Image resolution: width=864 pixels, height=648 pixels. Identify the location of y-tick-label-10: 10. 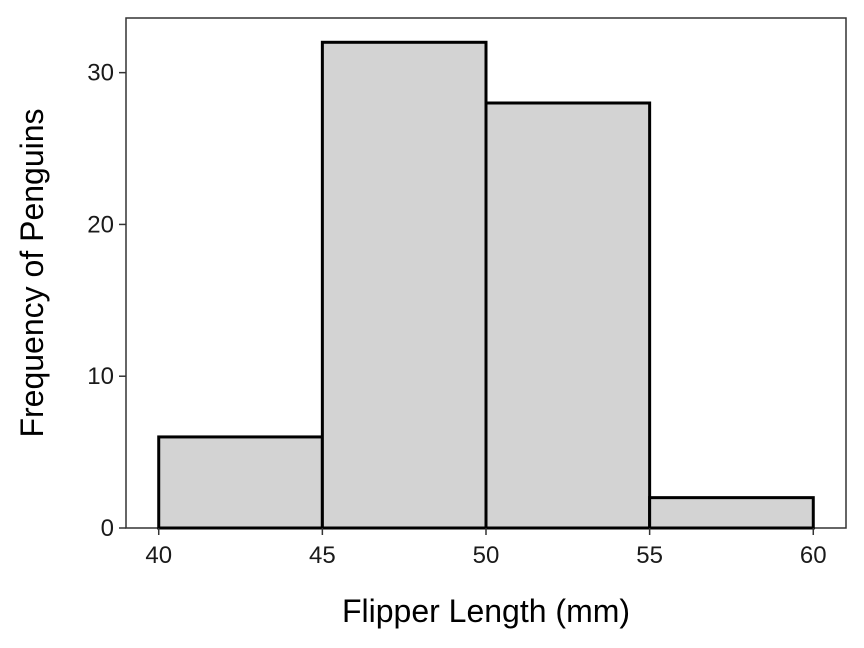
(100, 376).